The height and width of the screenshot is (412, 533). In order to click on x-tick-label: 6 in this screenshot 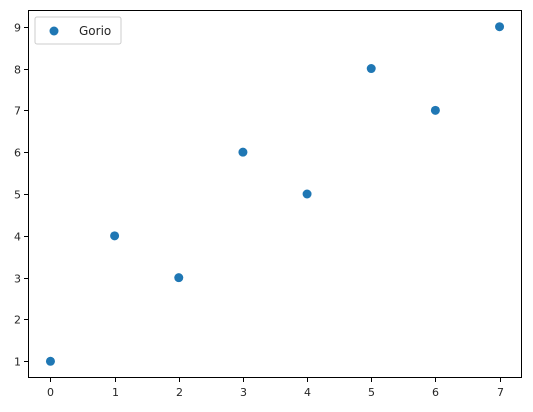, I will do `click(435, 392)`.